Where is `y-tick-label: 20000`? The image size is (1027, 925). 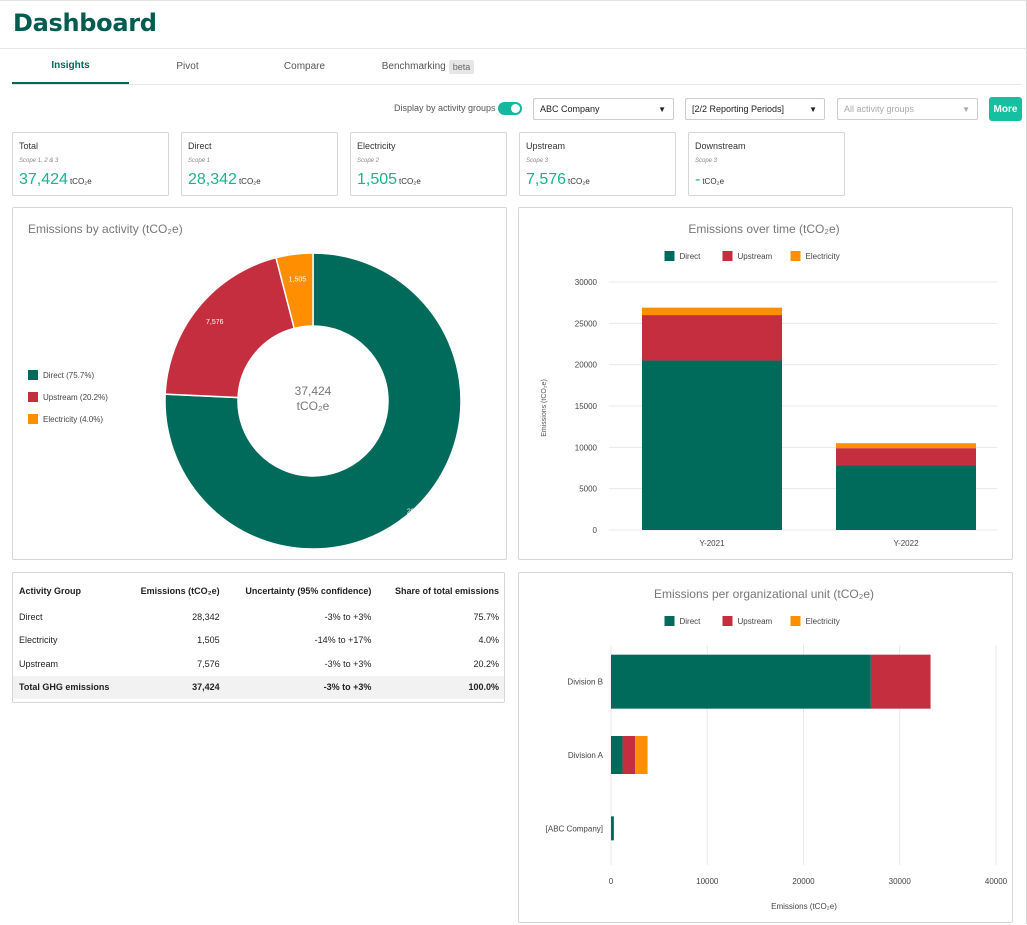
y-tick-label: 20000 is located at coordinates (586, 365).